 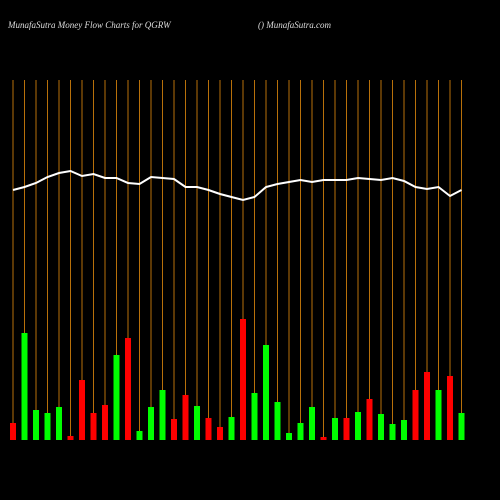 I want to click on chart-subtitle: () MunafaSutra.com, so click(x=294, y=25).